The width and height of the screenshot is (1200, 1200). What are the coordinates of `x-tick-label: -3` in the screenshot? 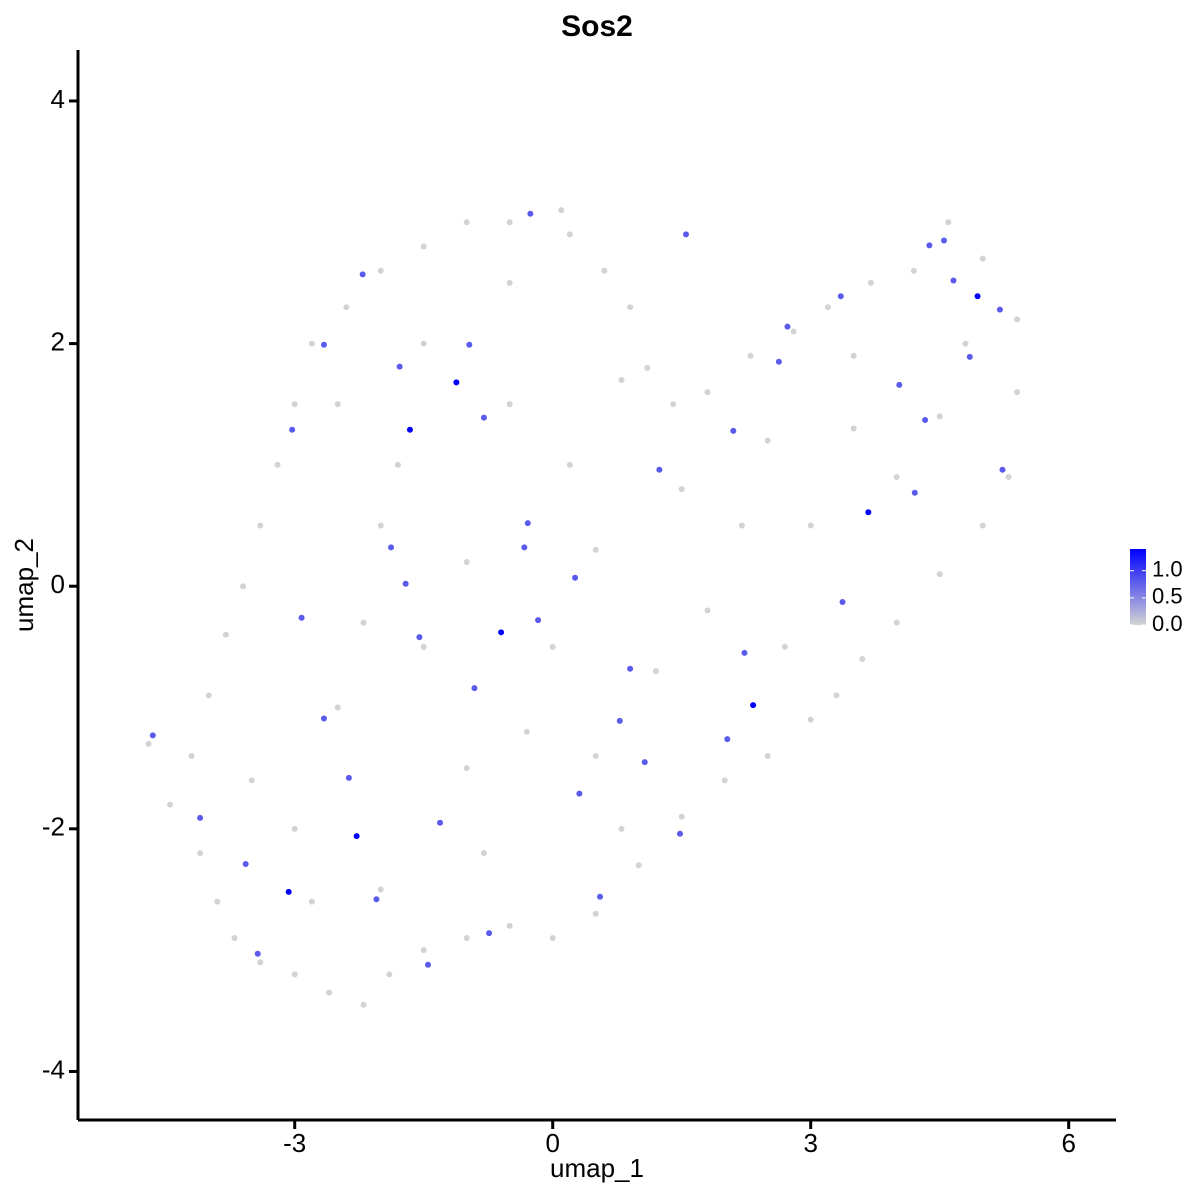 It's located at (294, 1143).